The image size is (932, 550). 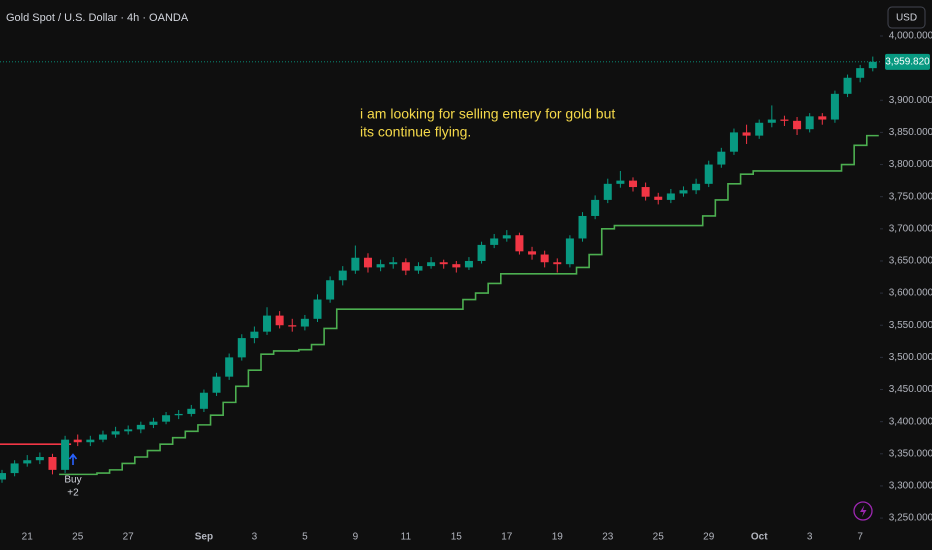 I want to click on currency-button, so click(x=906, y=17).